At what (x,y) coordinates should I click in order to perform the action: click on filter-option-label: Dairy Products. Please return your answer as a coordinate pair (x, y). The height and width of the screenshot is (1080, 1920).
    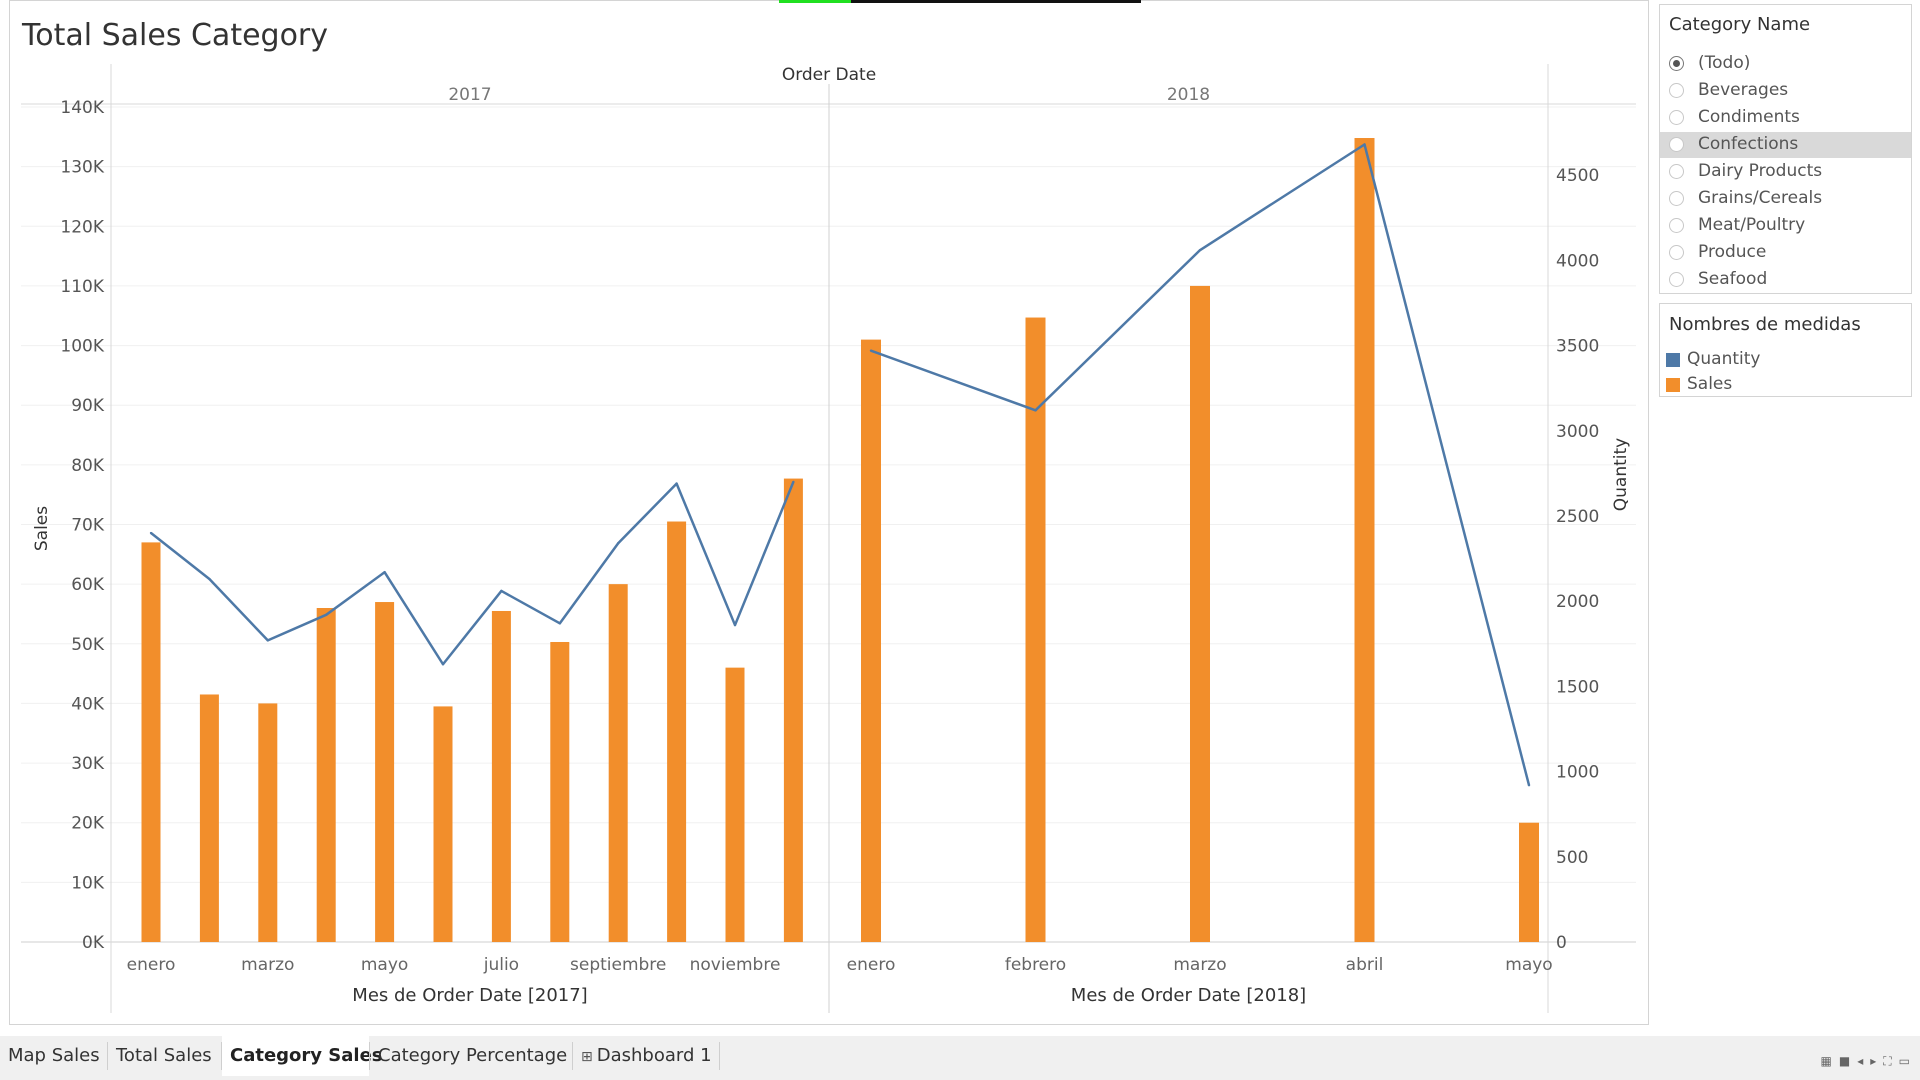
    Looking at the image, I should click on (1760, 171).